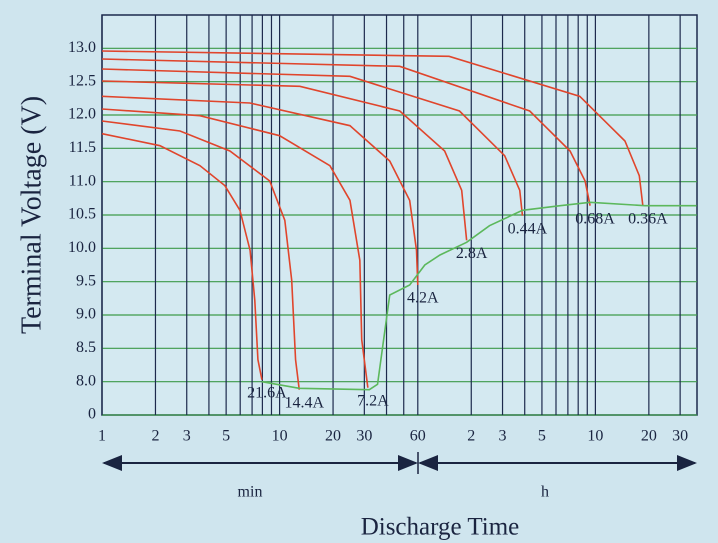 This screenshot has height=543, width=718. I want to click on y-tick-label: 0, so click(92, 414).